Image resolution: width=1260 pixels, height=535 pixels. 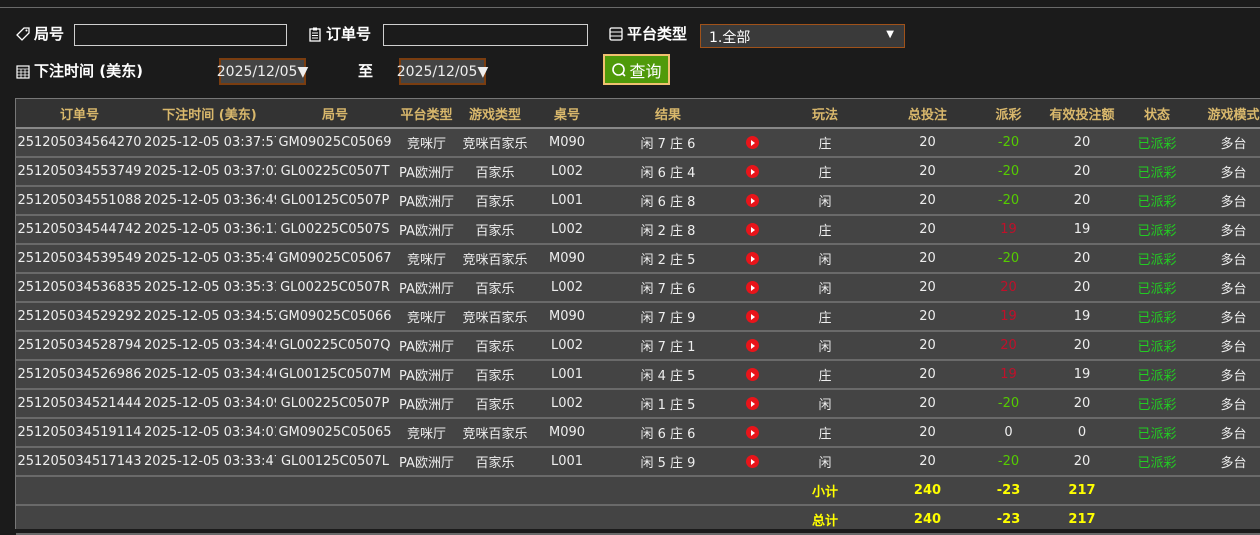 I want to click on column-header: 平台类型, so click(x=426, y=114).